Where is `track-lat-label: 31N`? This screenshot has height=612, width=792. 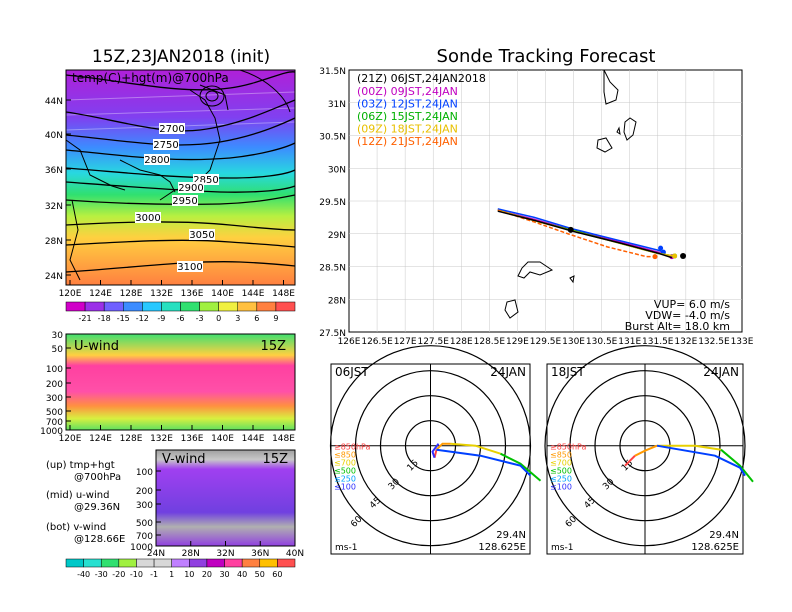 track-lat-label: 31N is located at coordinates (337, 105).